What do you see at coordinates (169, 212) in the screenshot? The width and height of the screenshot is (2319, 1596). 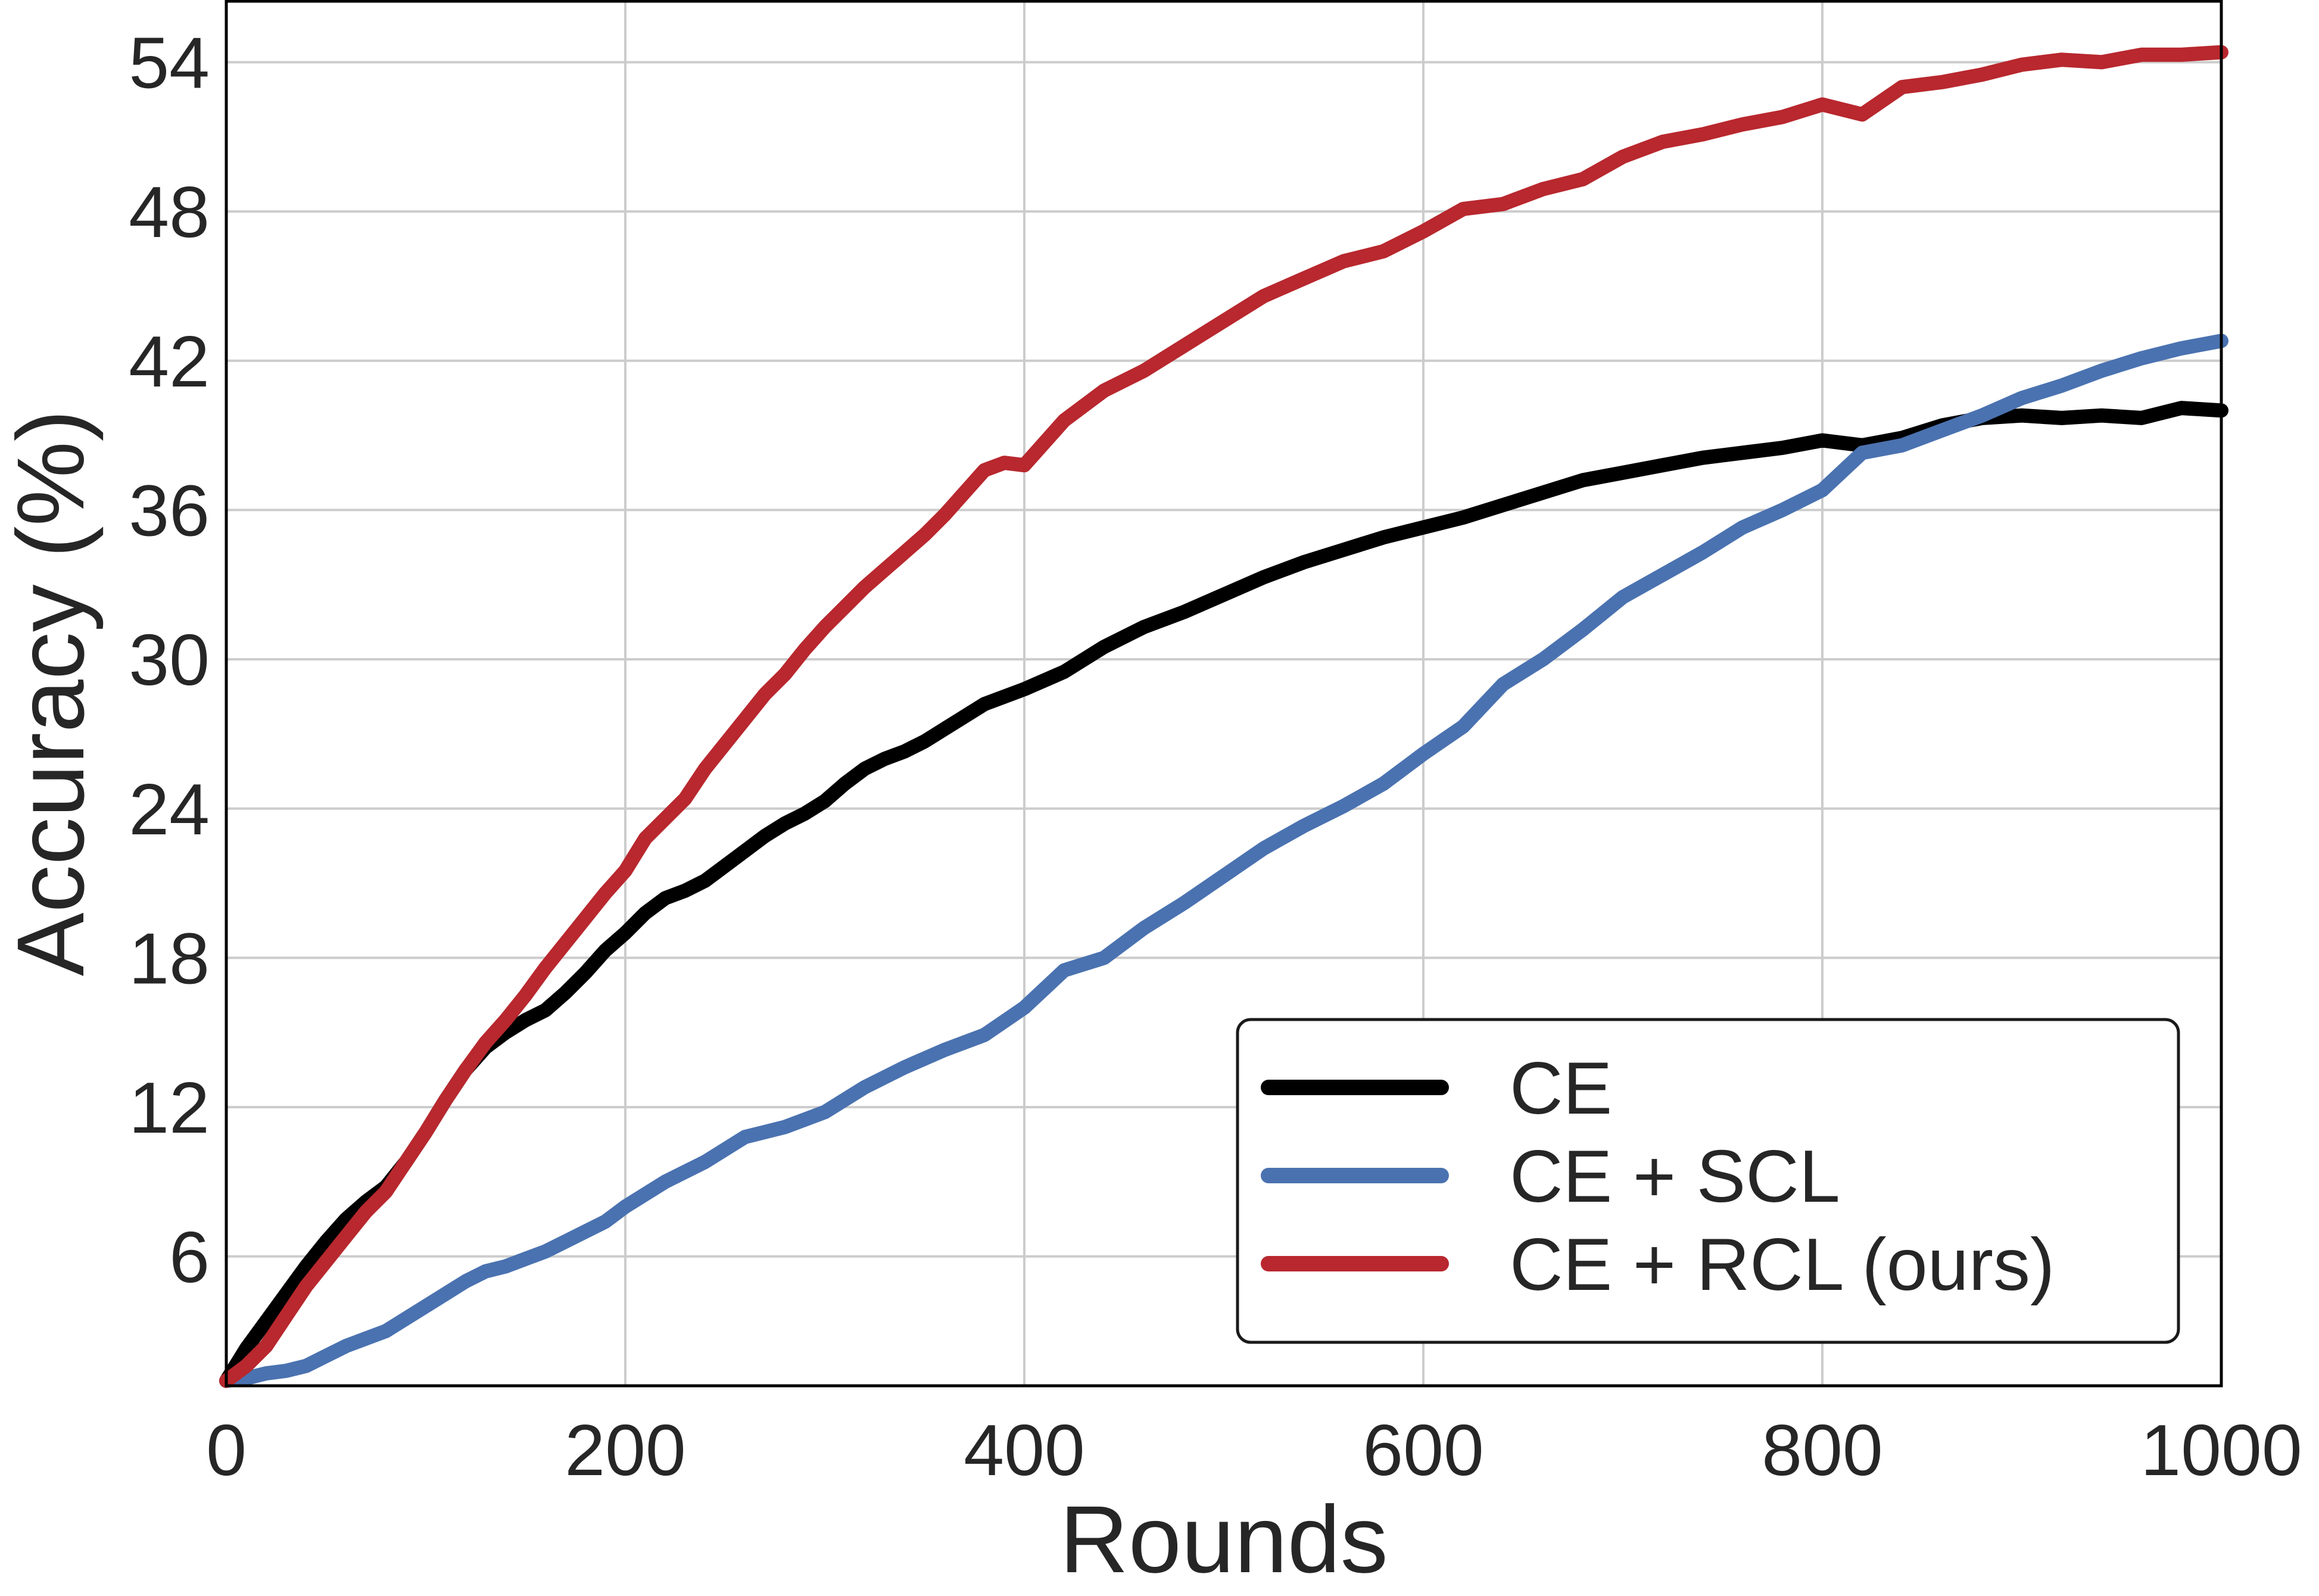 I see `y-tick-label: 48` at bounding box center [169, 212].